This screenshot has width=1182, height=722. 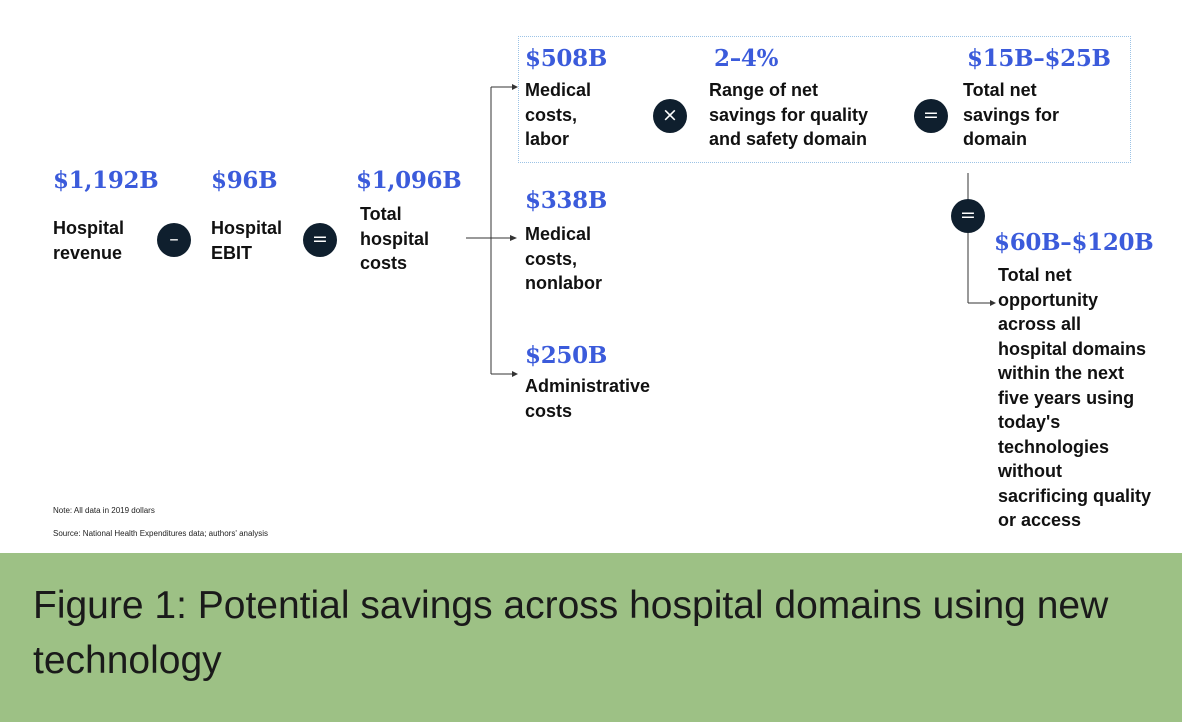 I want to click on range-net-savings-value: 2–4%, so click(x=746, y=58).